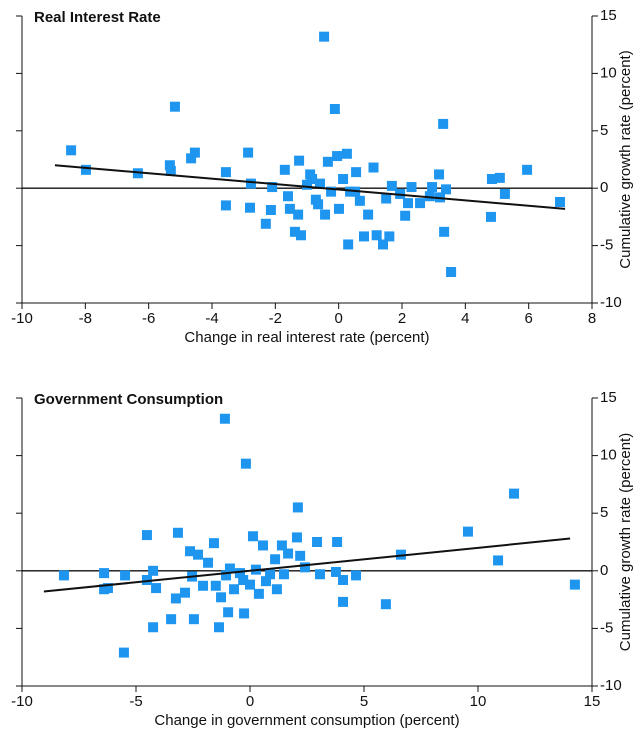 This screenshot has height=738, width=637. I want to click on x-tick-label: 10, so click(478, 701).